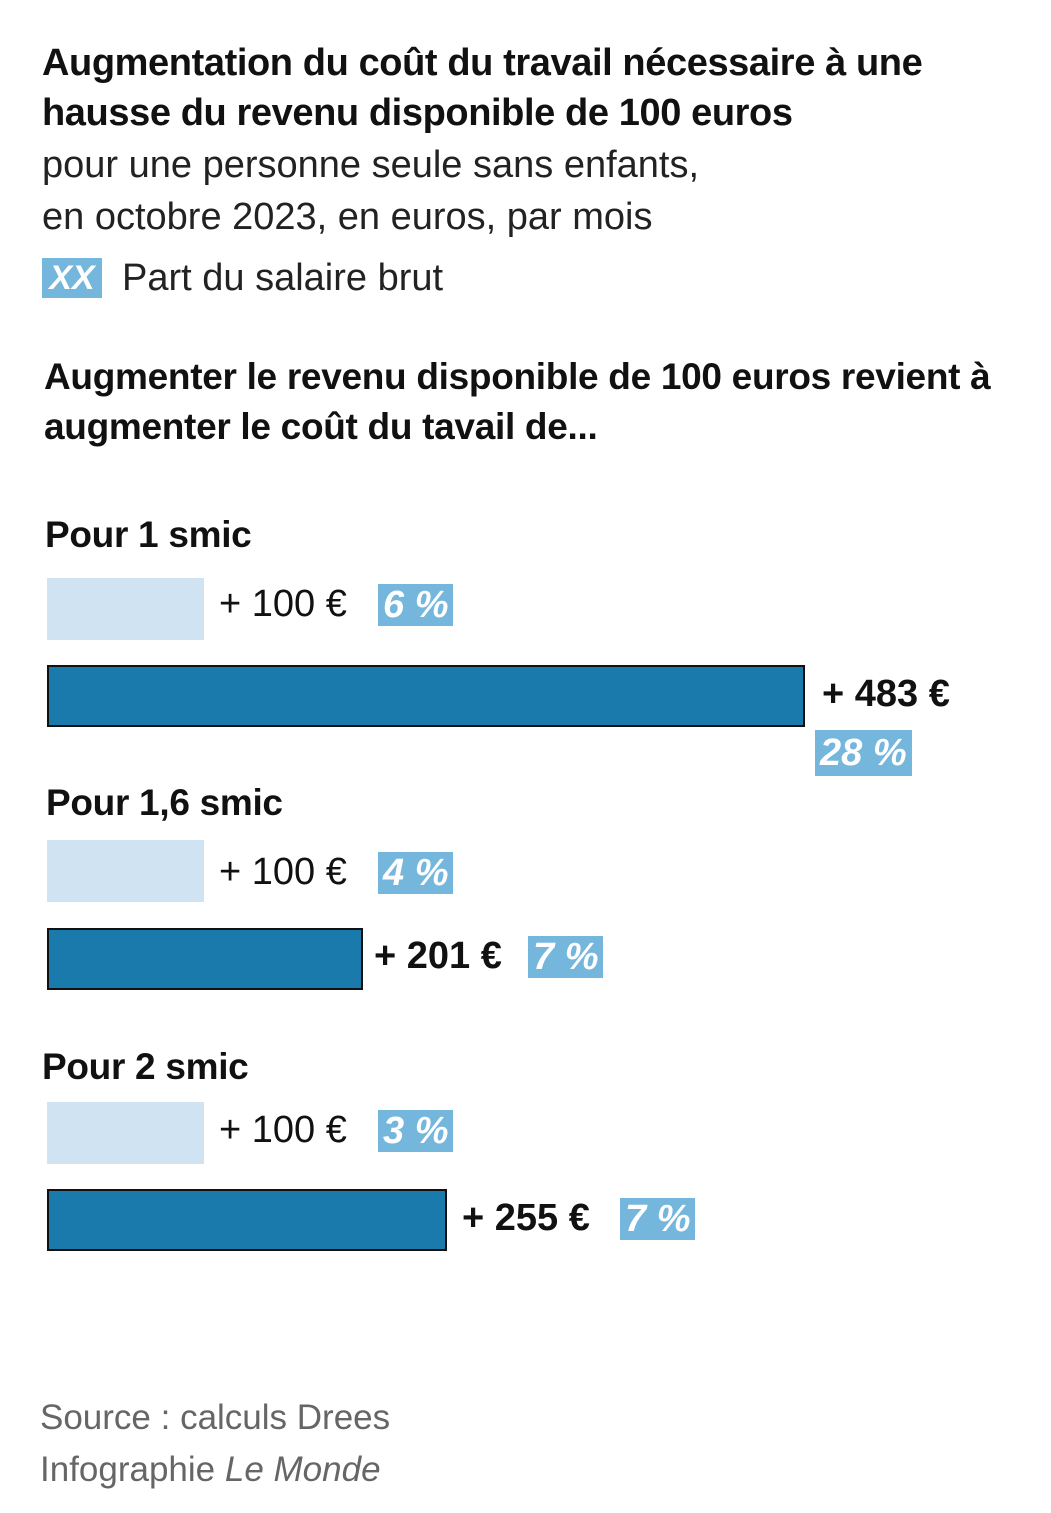  Describe the element at coordinates (416, 1131) in the screenshot. I see `pct-badge: 3 %` at that location.